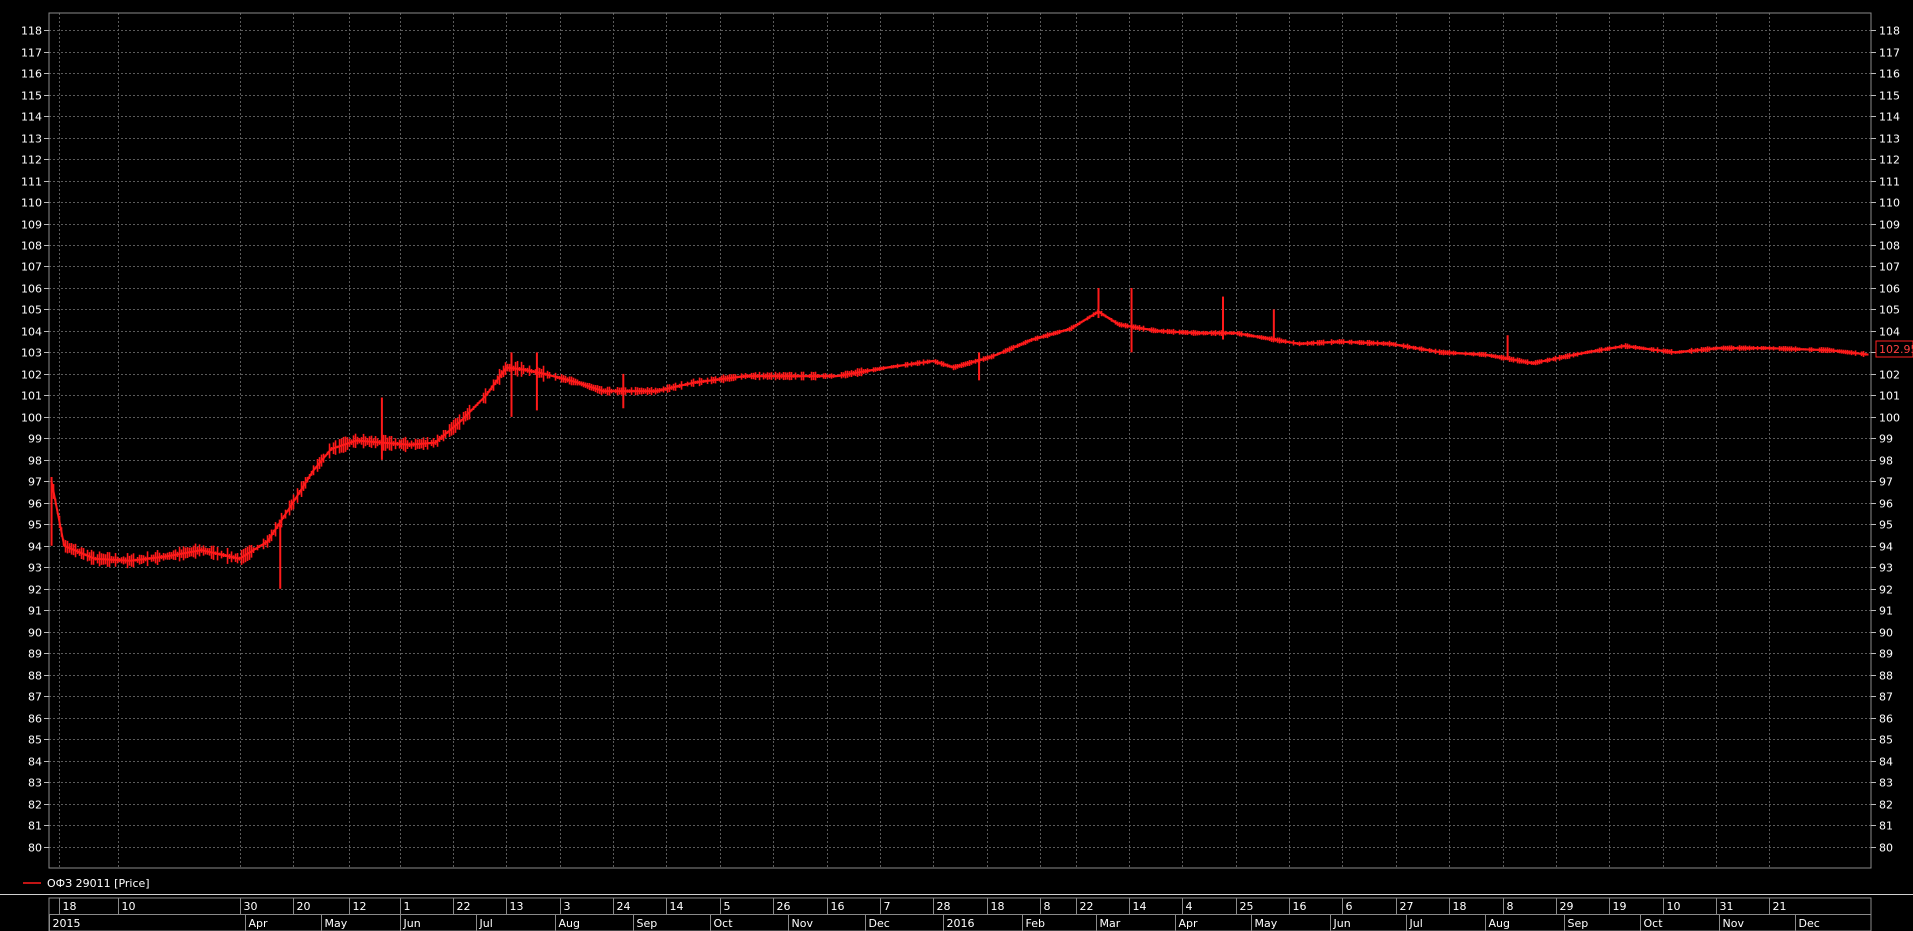 This screenshot has width=1913, height=931. I want to click on y-tick-label-right: 87, so click(1886, 697).